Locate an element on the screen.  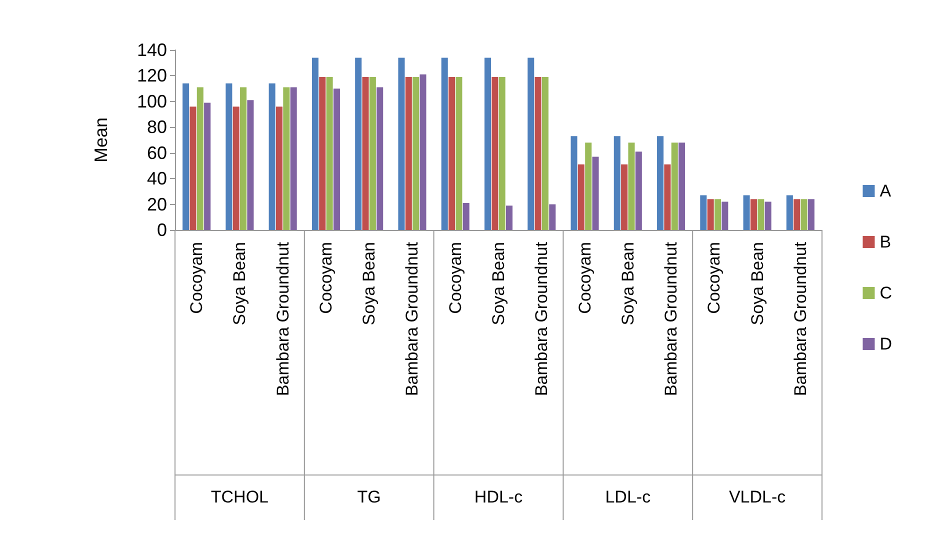
y-tick-label: 140 is located at coordinates (151, 50).